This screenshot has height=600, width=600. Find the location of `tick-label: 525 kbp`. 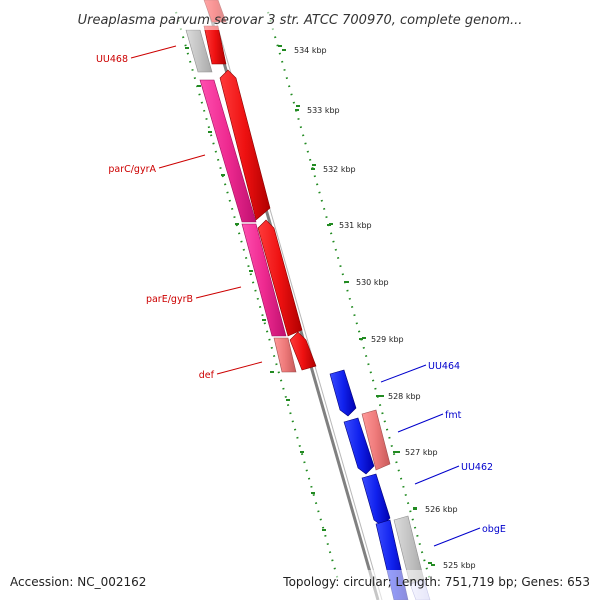

tick-label: 525 kbp is located at coordinates (459, 565).